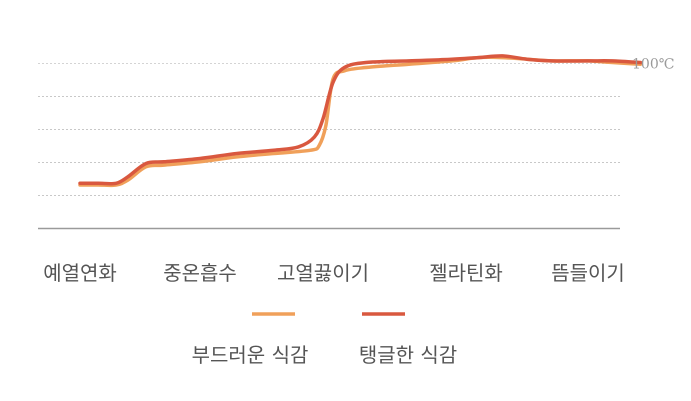 This screenshot has height=401, width=691. Describe the element at coordinates (250, 355) in the screenshot. I see `legend-label-1: 부드러운 식감` at that location.